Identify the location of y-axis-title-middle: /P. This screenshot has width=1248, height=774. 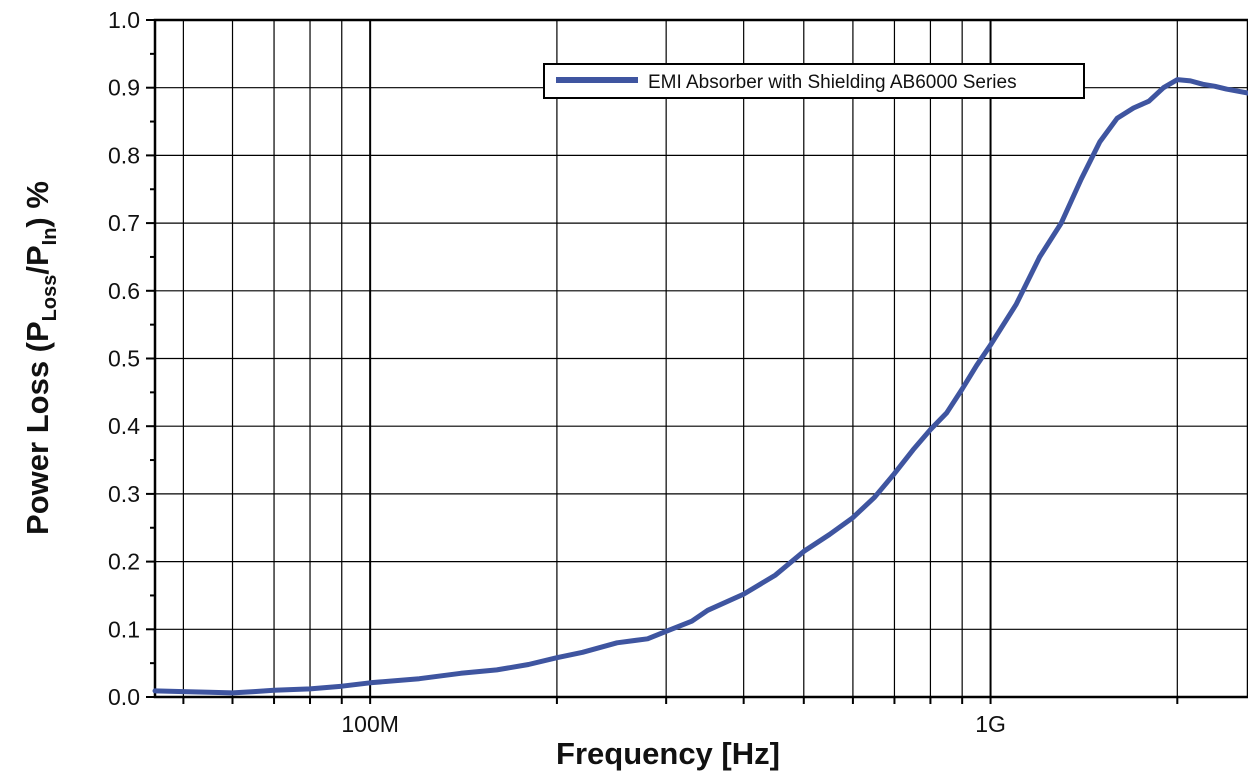
(37, 259).